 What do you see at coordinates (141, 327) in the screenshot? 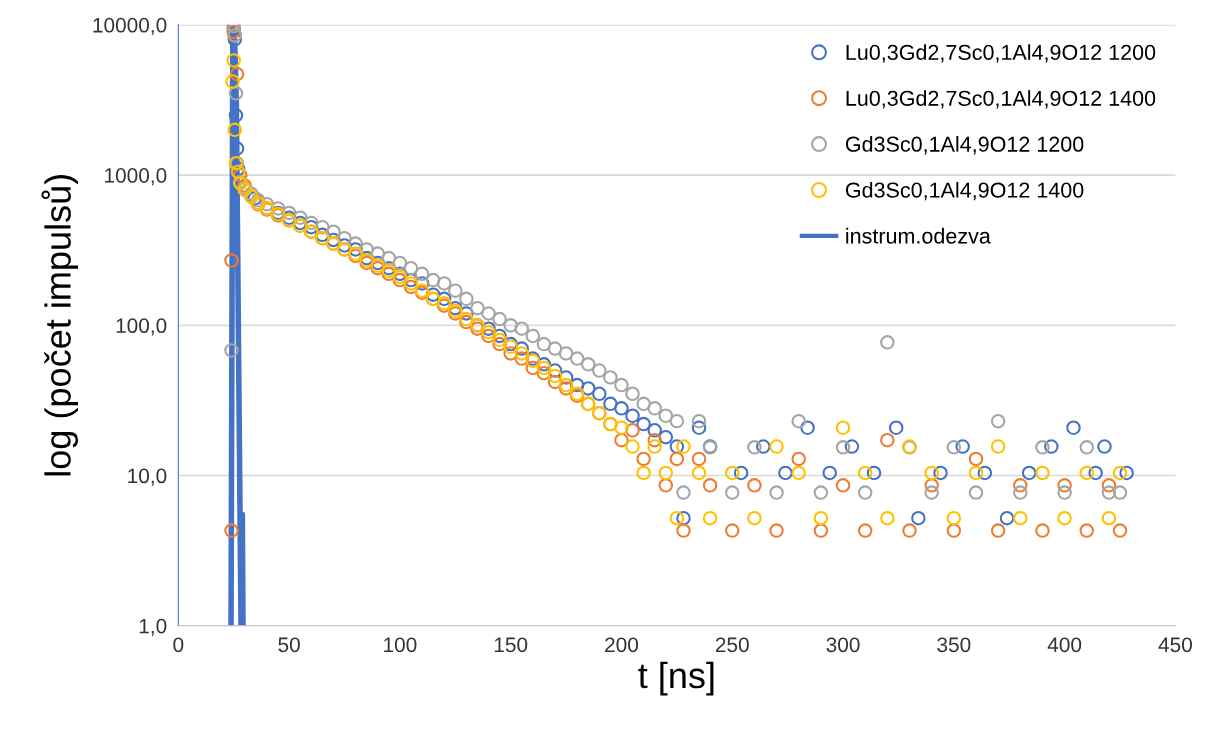
I see `y-tick-label: 100,0` at bounding box center [141, 327].